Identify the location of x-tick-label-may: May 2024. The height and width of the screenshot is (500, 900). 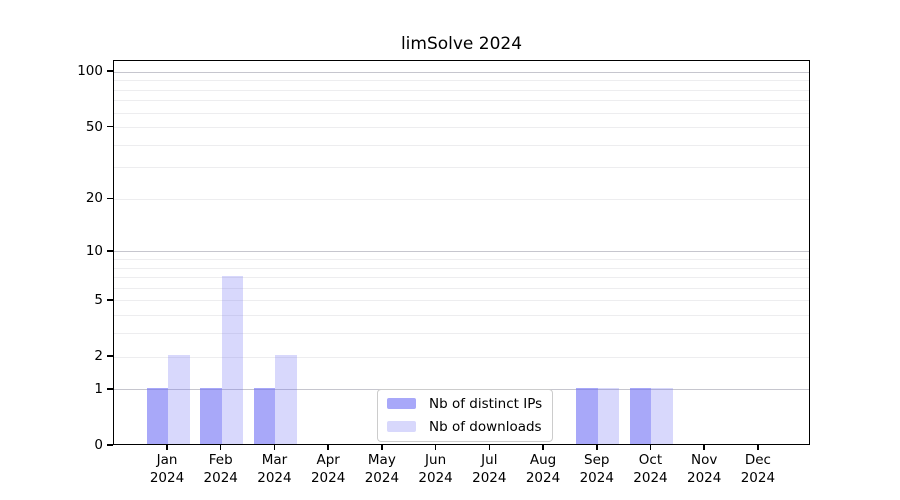
(382, 469).